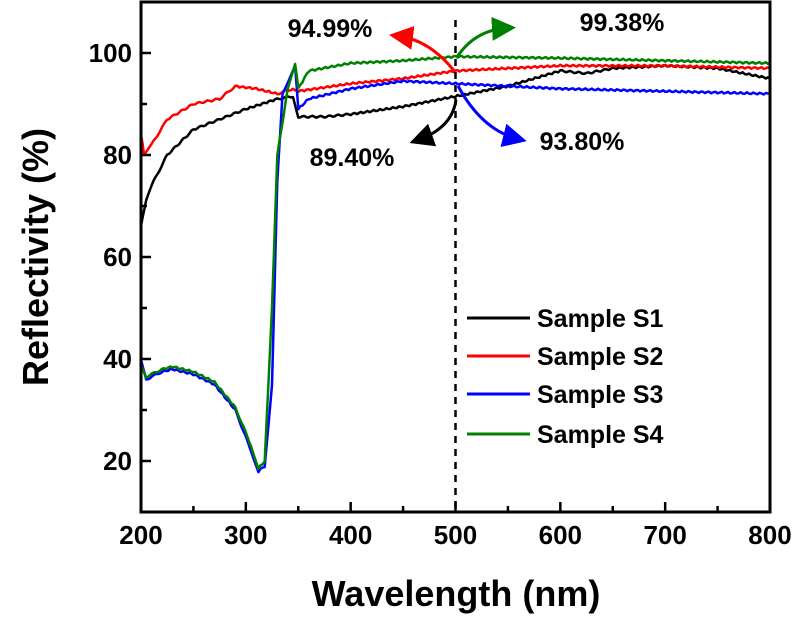 This screenshot has height=621, width=800. I want to click on annotation-arrow-s2, so click(423, 49).